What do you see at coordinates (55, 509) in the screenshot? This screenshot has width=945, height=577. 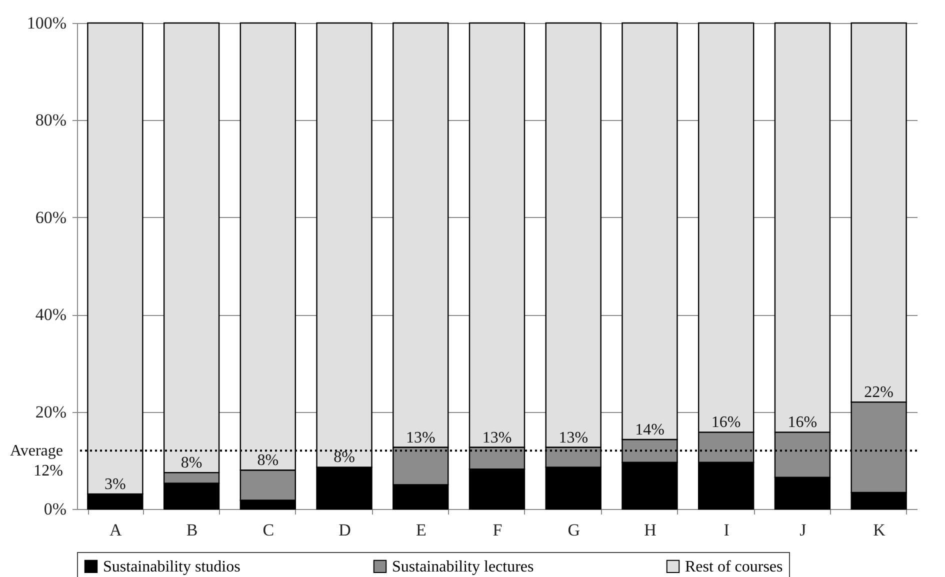 I see `y-tick-label: 0%` at bounding box center [55, 509].